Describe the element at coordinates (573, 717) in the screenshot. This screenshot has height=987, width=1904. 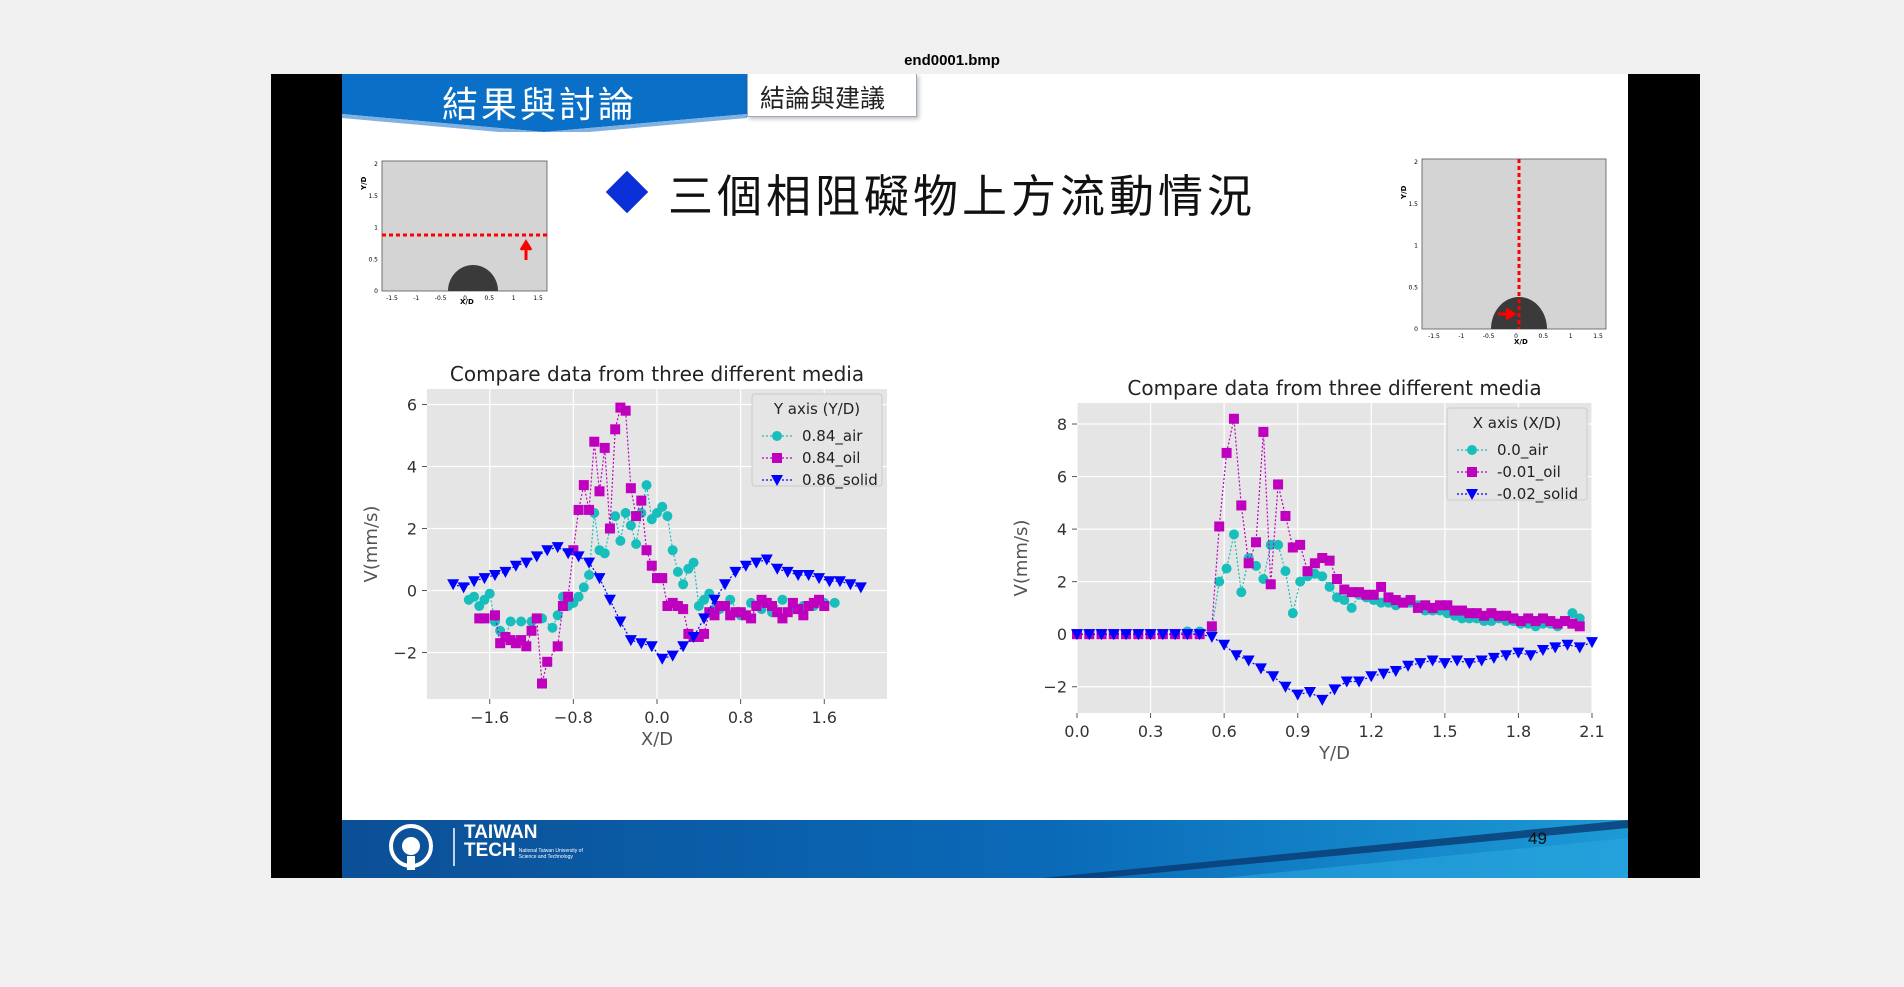
I see `x-tick-label: −0.8` at that location.